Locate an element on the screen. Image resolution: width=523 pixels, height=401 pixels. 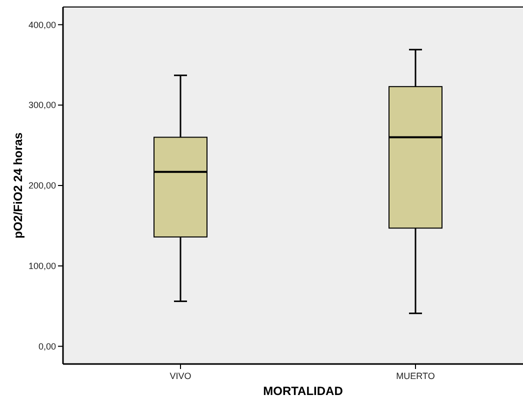
y-tick-label: 400,00 is located at coordinates (42, 25).